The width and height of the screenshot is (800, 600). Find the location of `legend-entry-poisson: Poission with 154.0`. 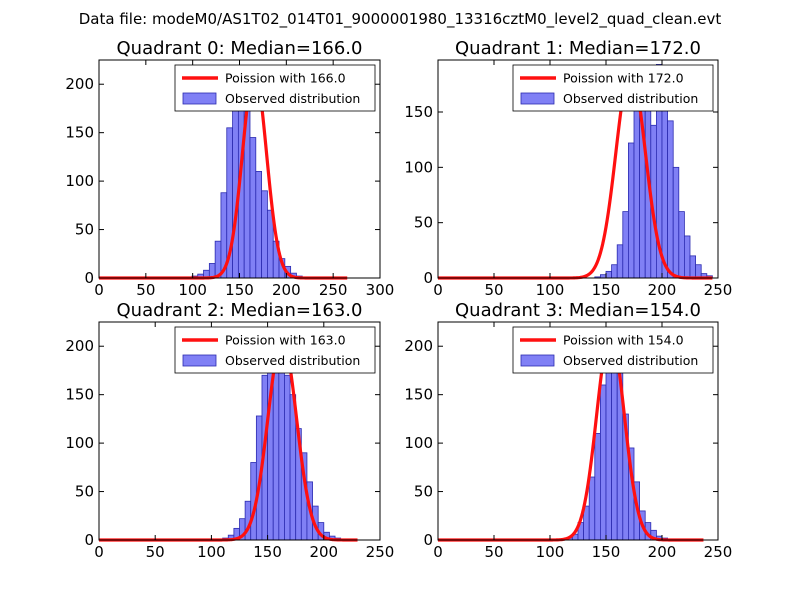

legend-entry-poisson: Poission with 154.0 is located at coordinates (623, 340).